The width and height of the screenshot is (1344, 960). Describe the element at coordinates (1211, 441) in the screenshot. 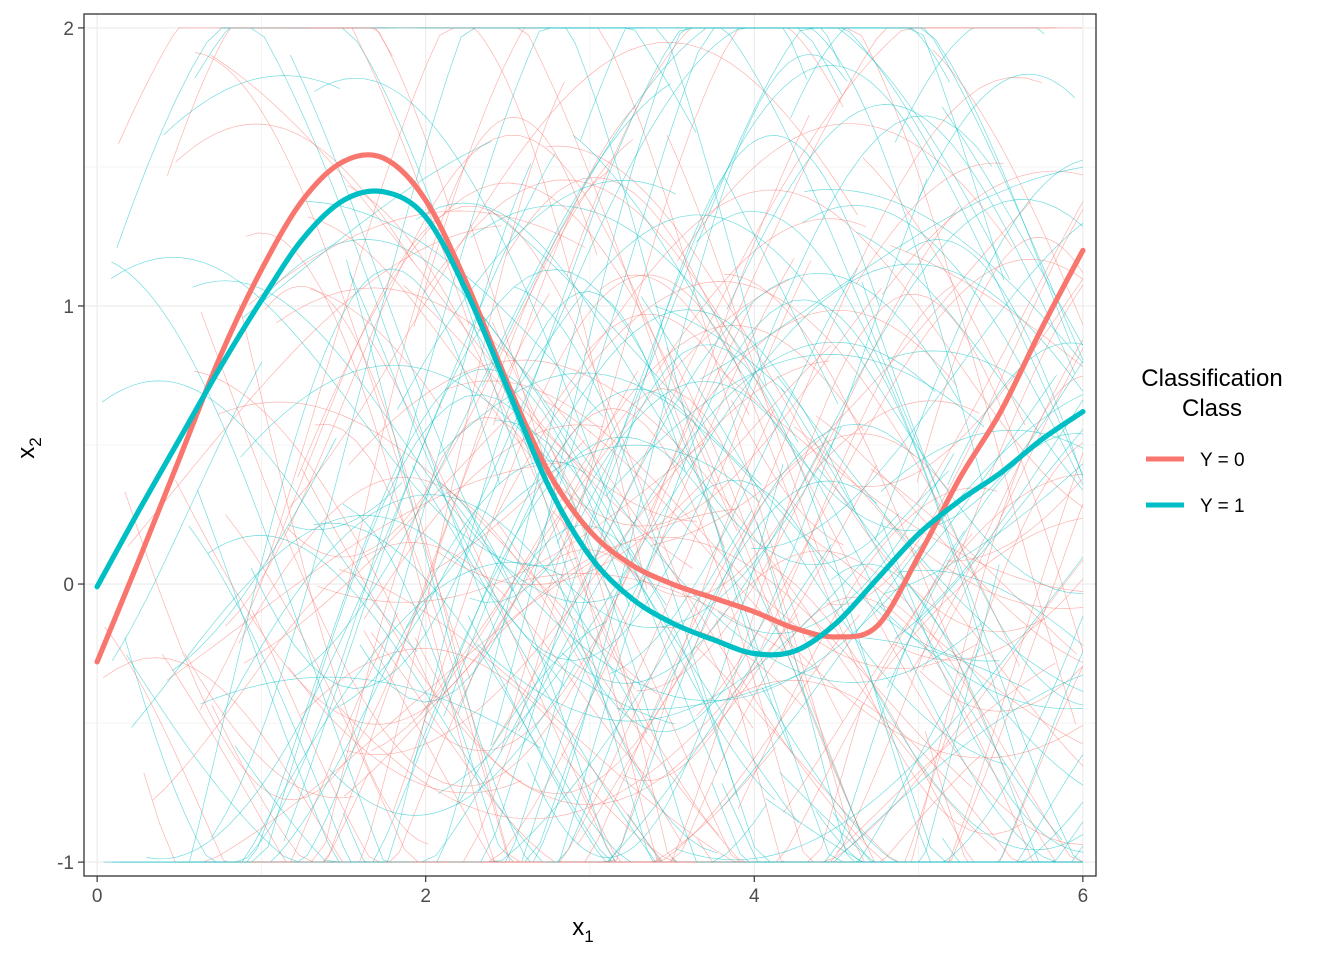

I see `legend: Classification Class Y = 0 Y = 1` at that location.